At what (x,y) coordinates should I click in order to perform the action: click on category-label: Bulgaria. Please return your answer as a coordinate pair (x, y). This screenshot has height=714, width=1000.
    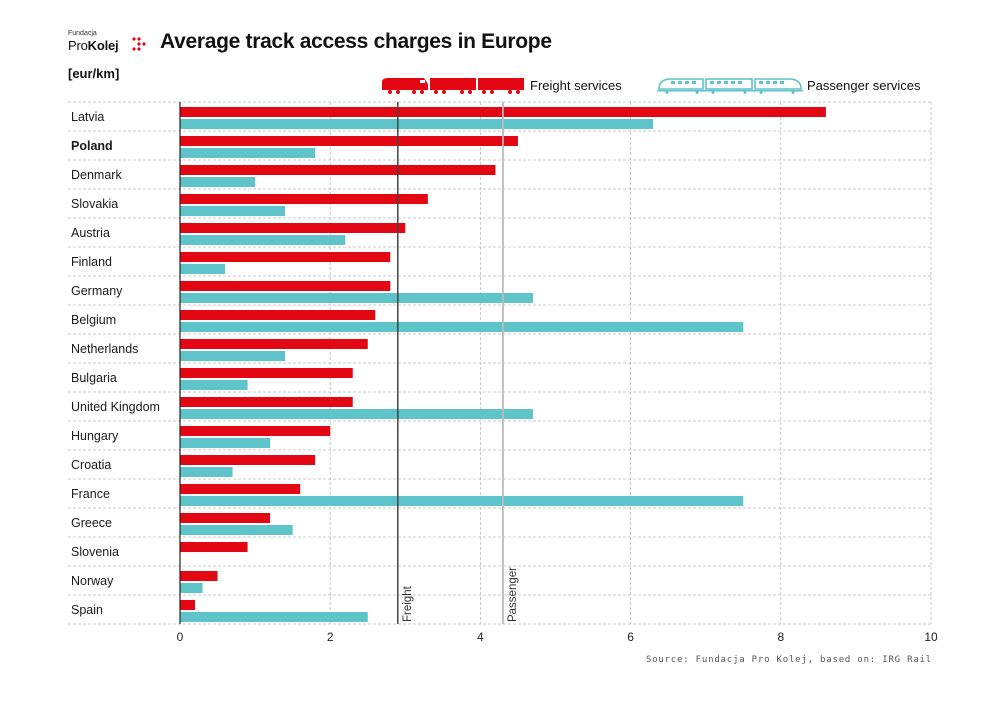
    Looking at the image, I should click on (94, 378).